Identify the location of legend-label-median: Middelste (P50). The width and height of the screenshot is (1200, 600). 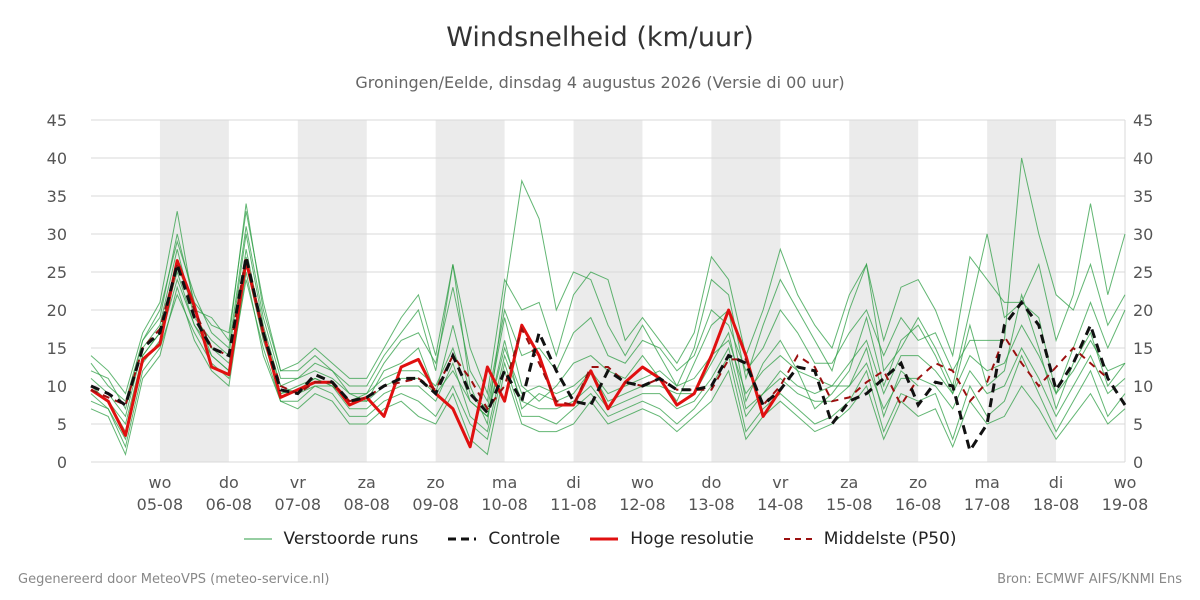
(890, 539).